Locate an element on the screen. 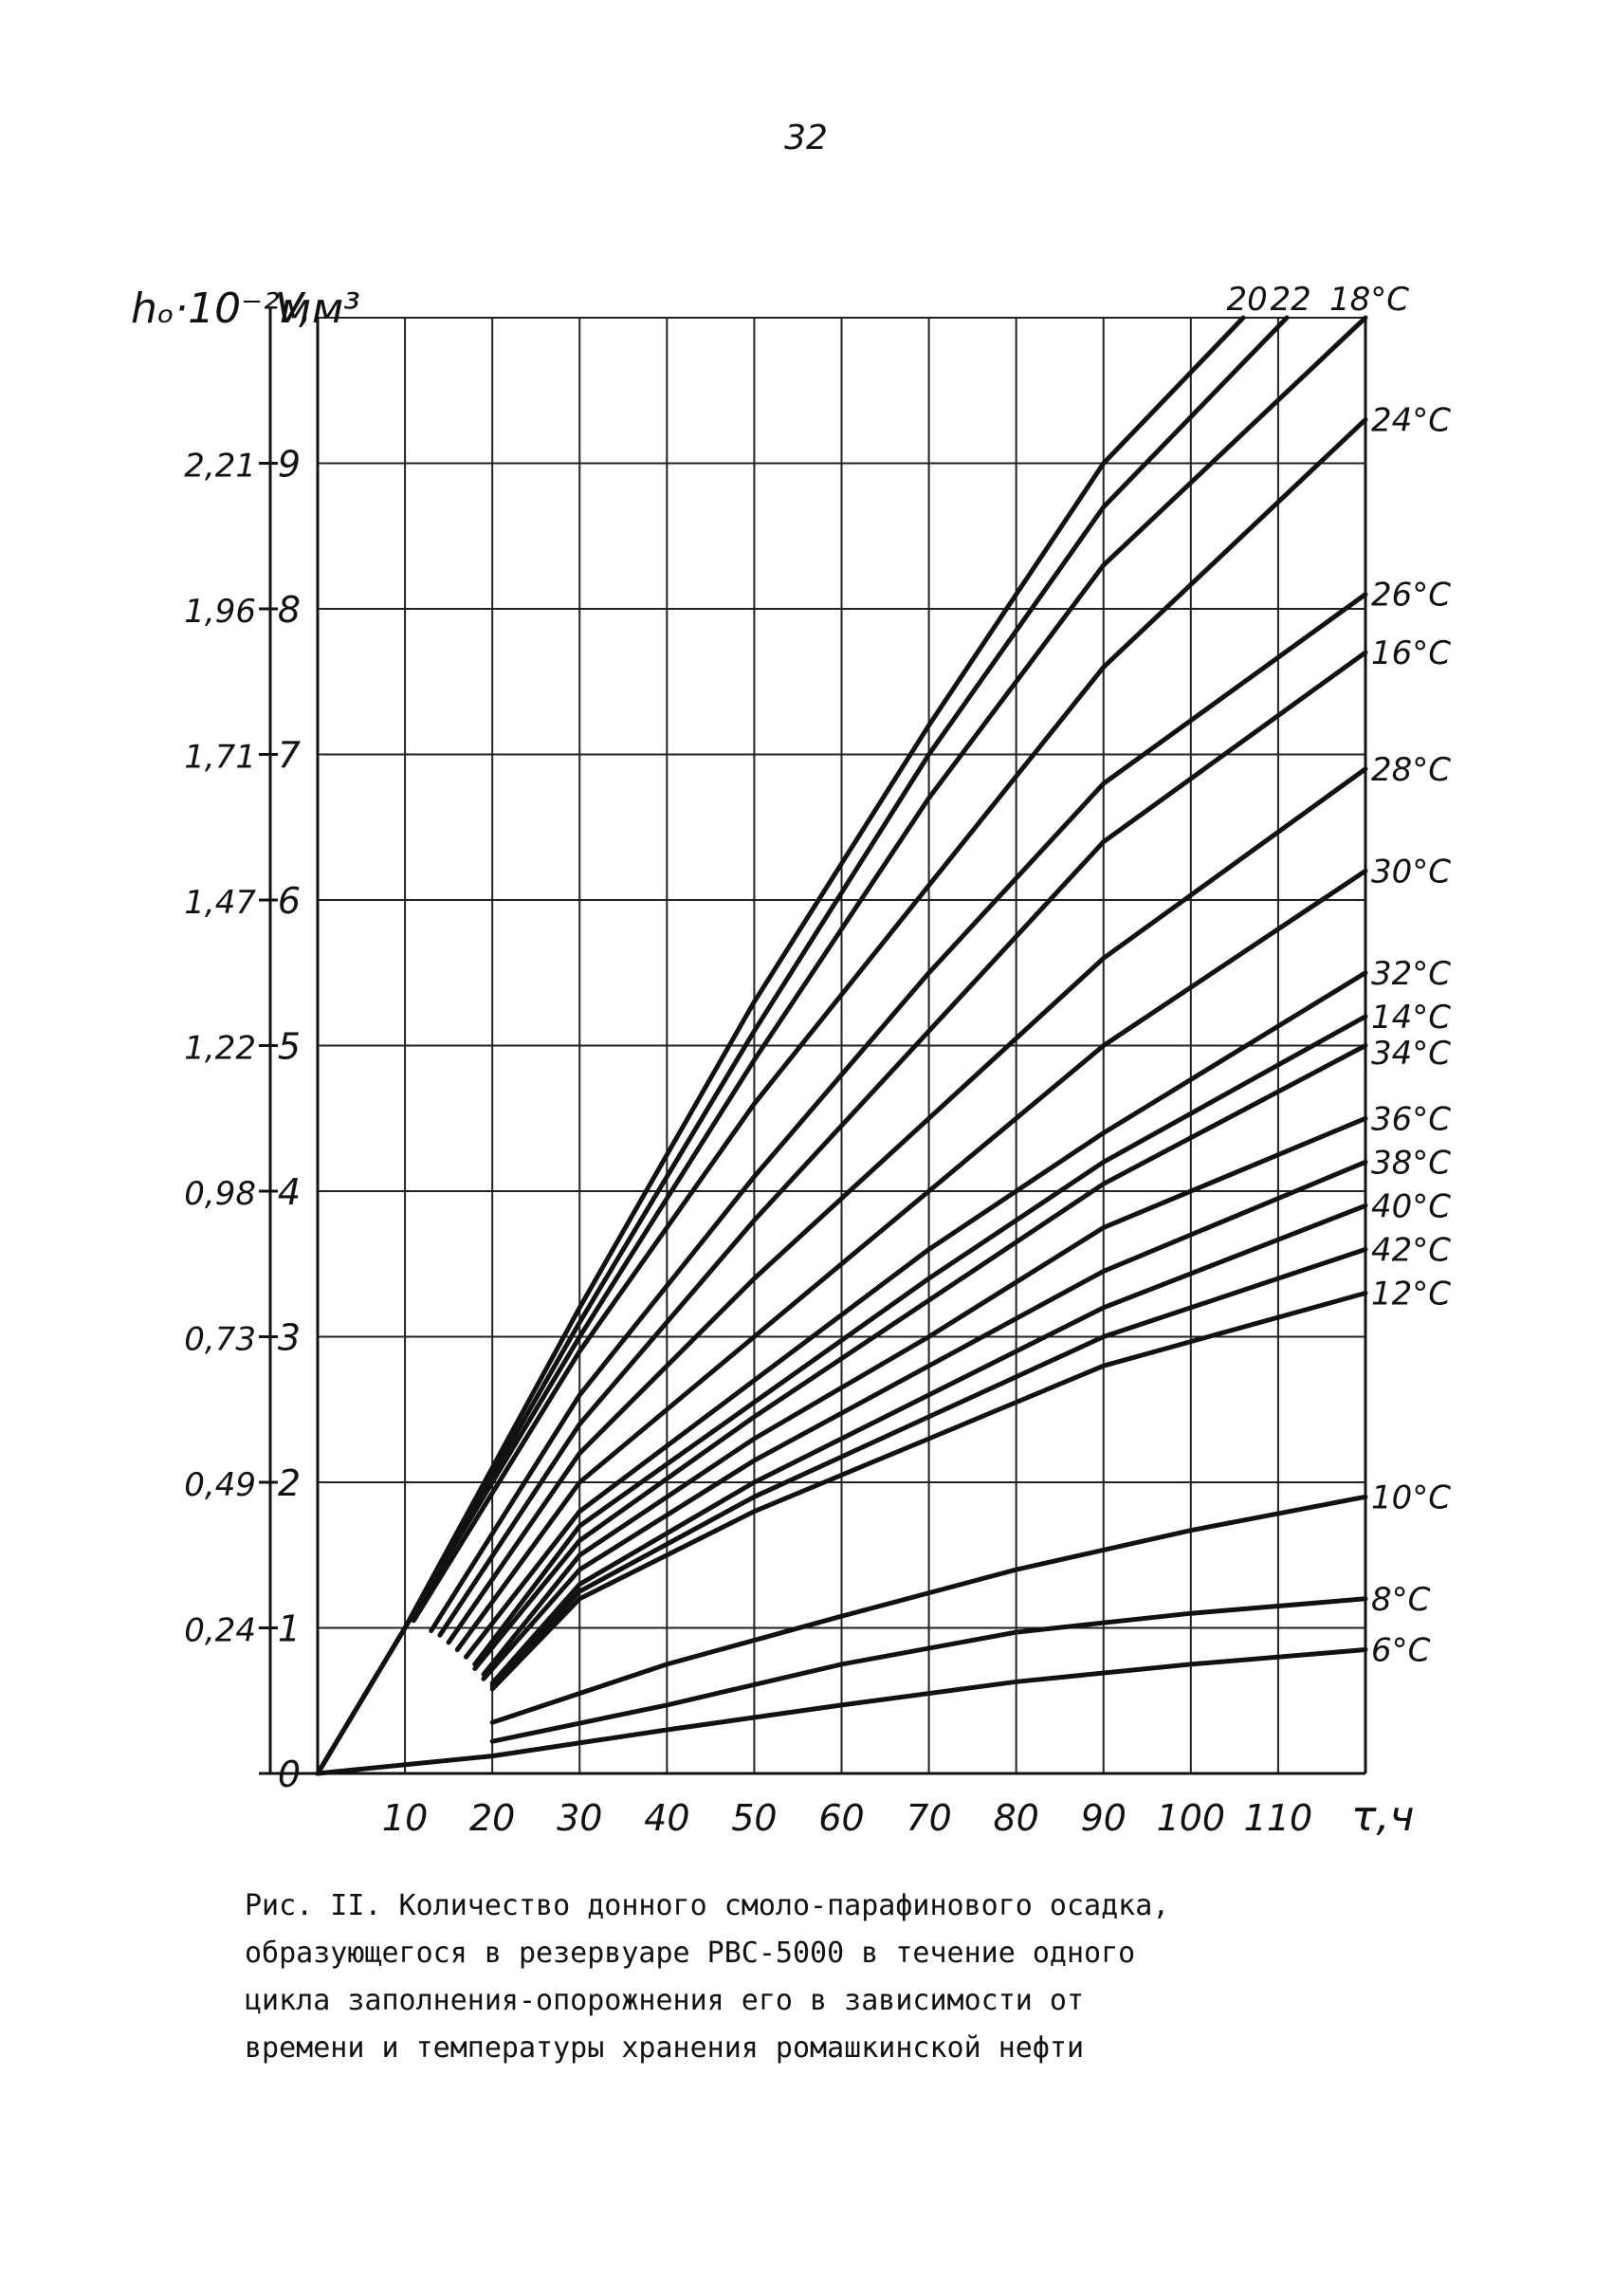 This screenshot has height=2296, width=1612. series-label: 36°C is located at coordinates (1411, 1119).